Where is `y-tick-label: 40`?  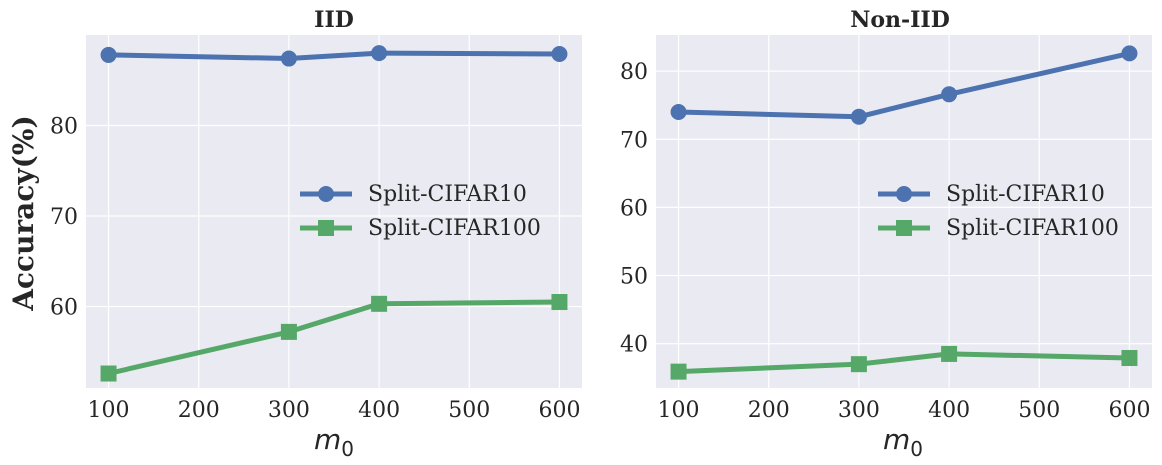
y-tick-label: 40 is located at coordinates (634, 345).